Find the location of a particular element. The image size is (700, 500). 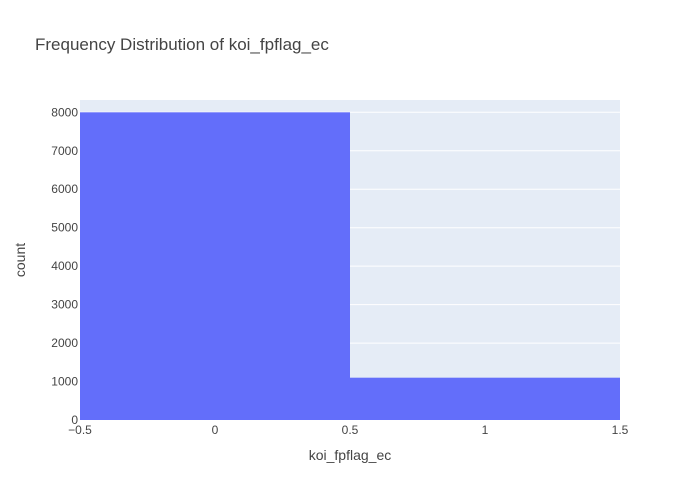

x-tick-label: 1 is located at coordinates (485, 430).